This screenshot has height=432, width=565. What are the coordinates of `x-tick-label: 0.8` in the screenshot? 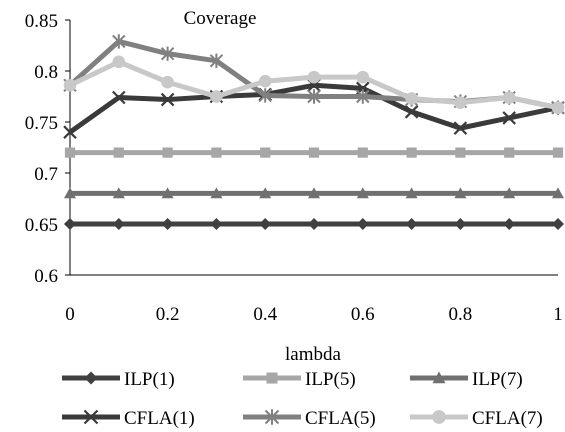 It's located at (461, 314).